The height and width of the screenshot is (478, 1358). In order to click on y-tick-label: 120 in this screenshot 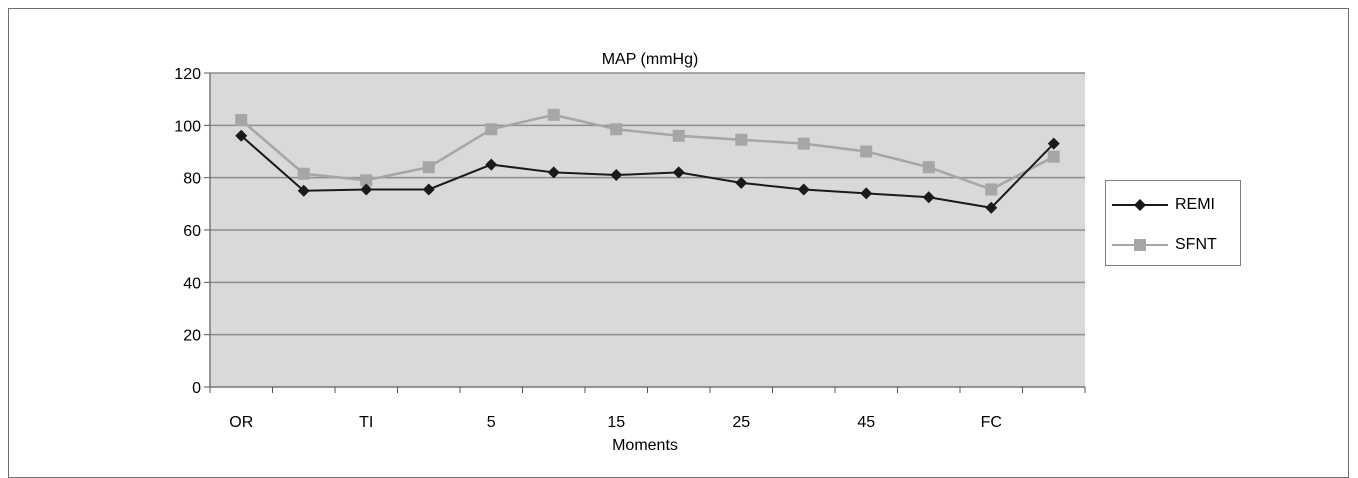, I will do `click(187, 74)`.